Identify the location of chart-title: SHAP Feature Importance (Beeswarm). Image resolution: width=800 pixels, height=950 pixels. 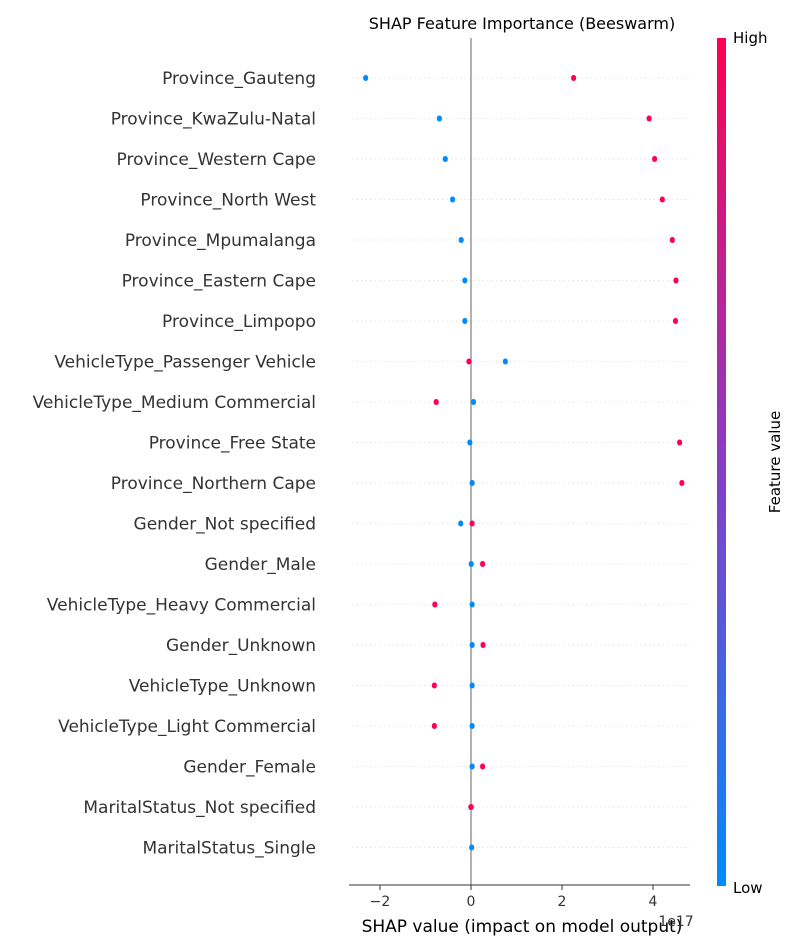
(522, 23).